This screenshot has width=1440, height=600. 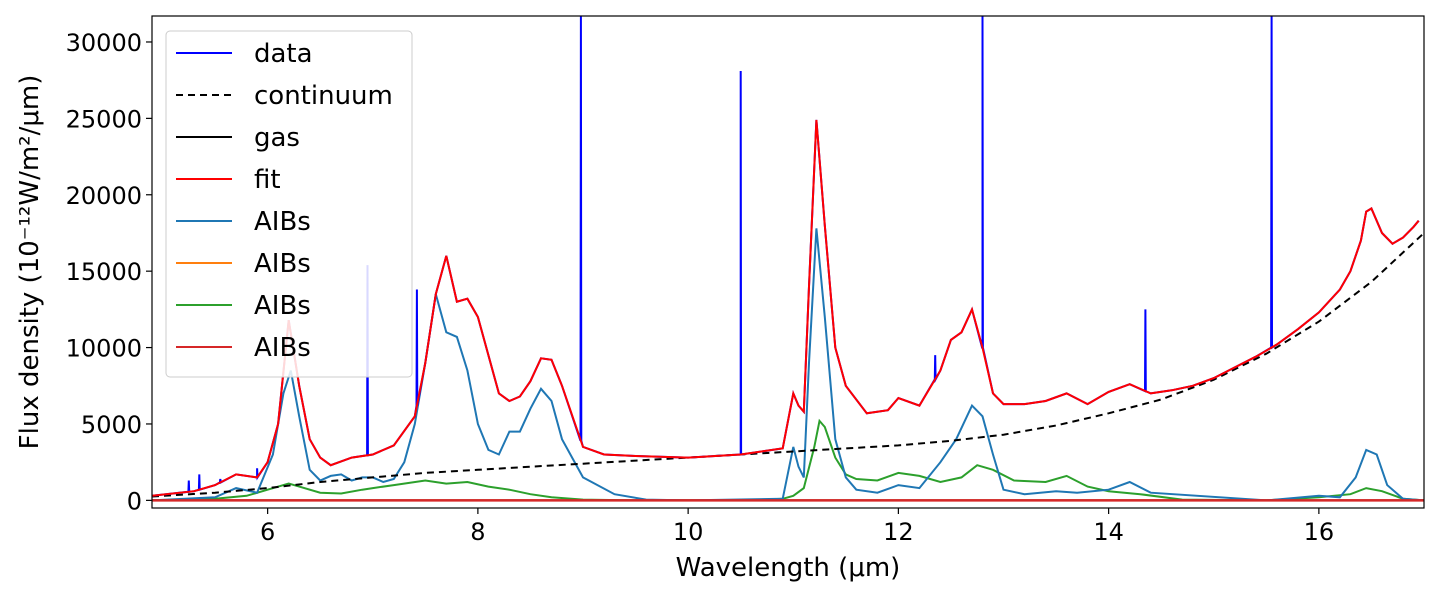 I want to click on aib-green-line, so click(x=788, y=460).